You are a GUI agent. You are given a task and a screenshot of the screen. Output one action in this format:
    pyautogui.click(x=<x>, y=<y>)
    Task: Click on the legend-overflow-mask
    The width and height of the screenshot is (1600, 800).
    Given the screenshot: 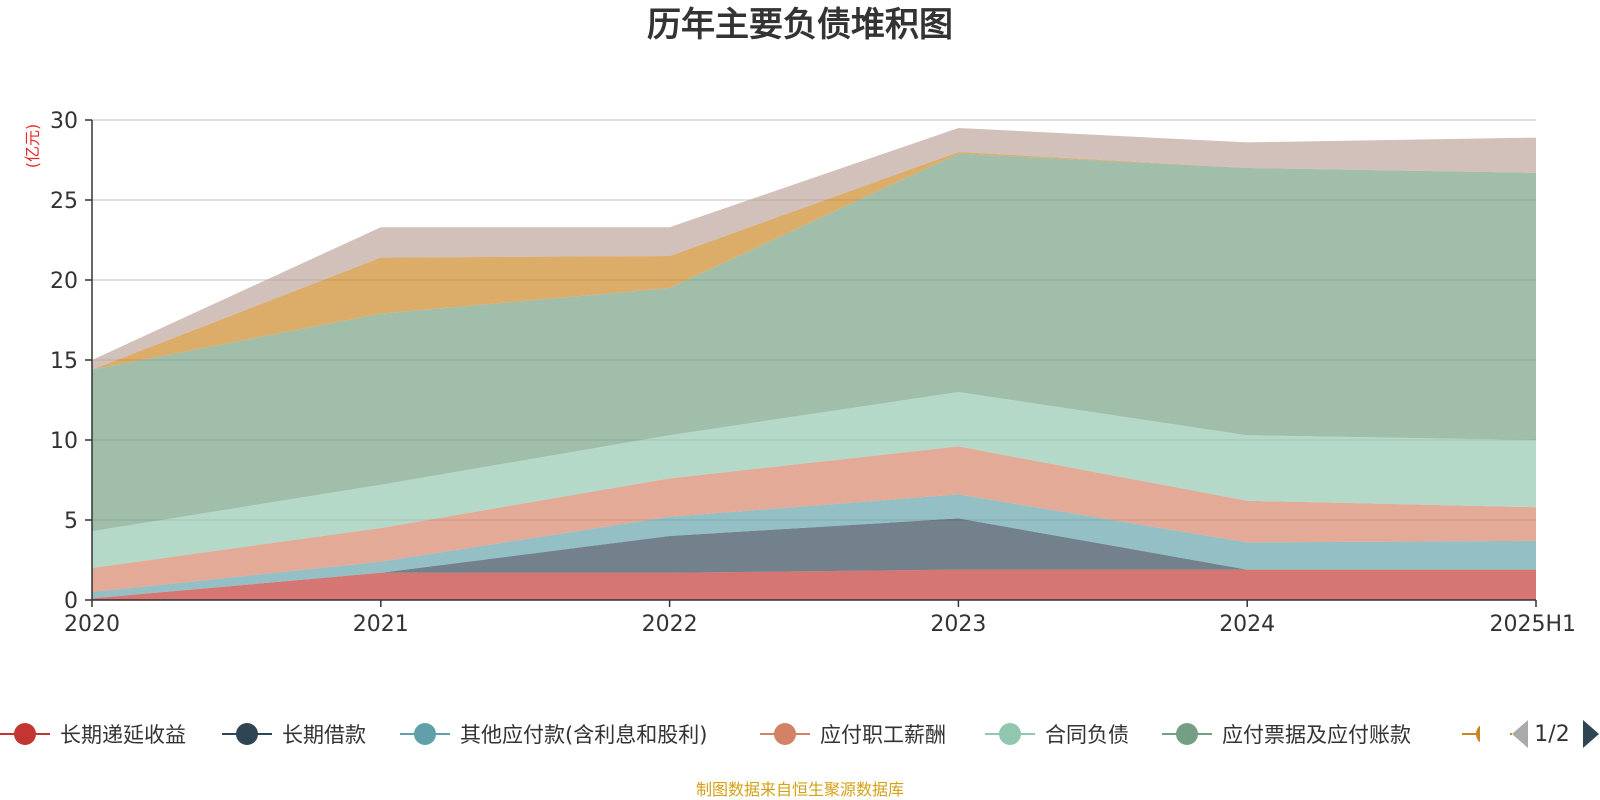 What is the action you would take?
    pyautogui.click(x=1495, y=735)
    